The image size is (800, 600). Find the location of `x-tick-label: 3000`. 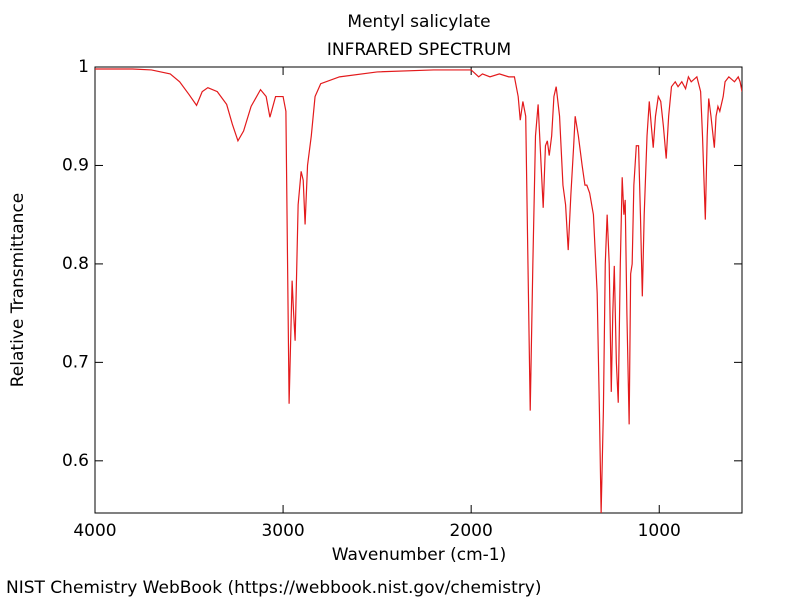

x-tick-label: 3000 is located at coordinates (282, 531).